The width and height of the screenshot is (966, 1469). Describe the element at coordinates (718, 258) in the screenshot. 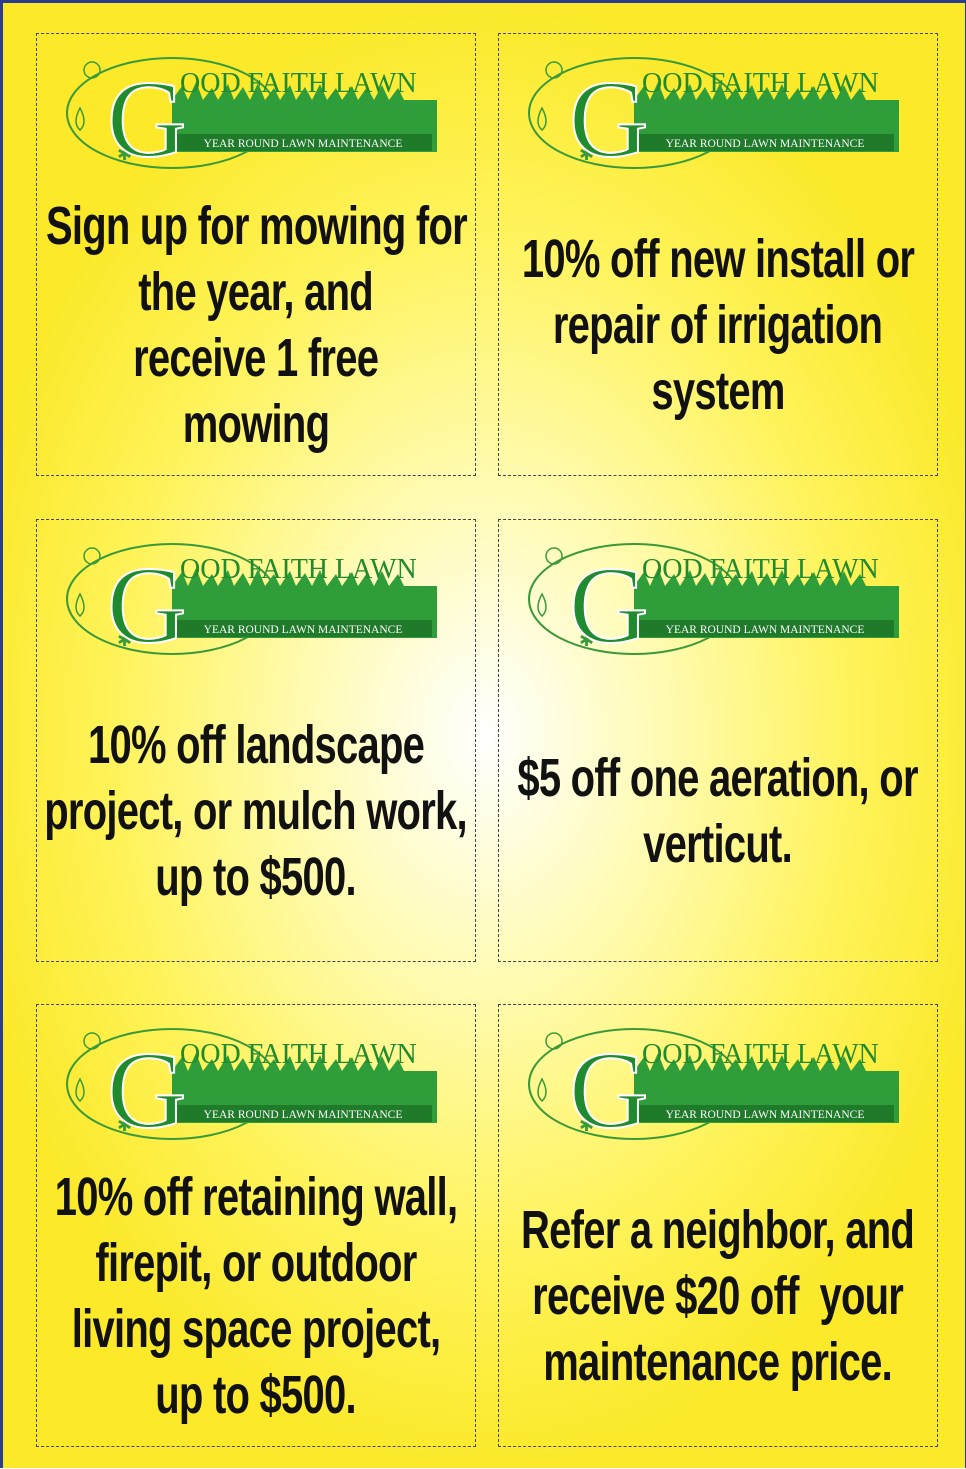

I see `offer-line: 10% off new install or` at that location.